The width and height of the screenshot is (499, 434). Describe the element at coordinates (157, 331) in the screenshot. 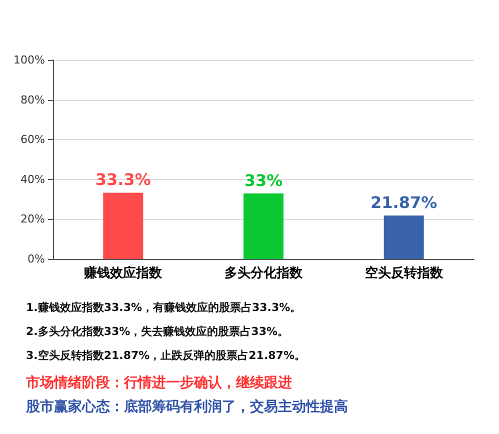

I see `text: 2.多头分化指数33%，失去赚钱效应的股票占33%。` at that location.